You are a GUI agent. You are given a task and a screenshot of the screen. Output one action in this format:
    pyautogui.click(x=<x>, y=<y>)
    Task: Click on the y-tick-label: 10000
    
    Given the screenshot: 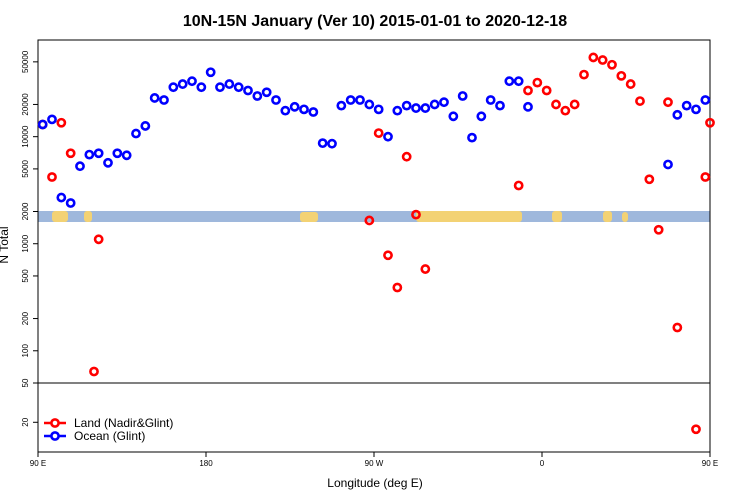 What is the action you would take?
    pyautogui.click(x=25, y=136)
    